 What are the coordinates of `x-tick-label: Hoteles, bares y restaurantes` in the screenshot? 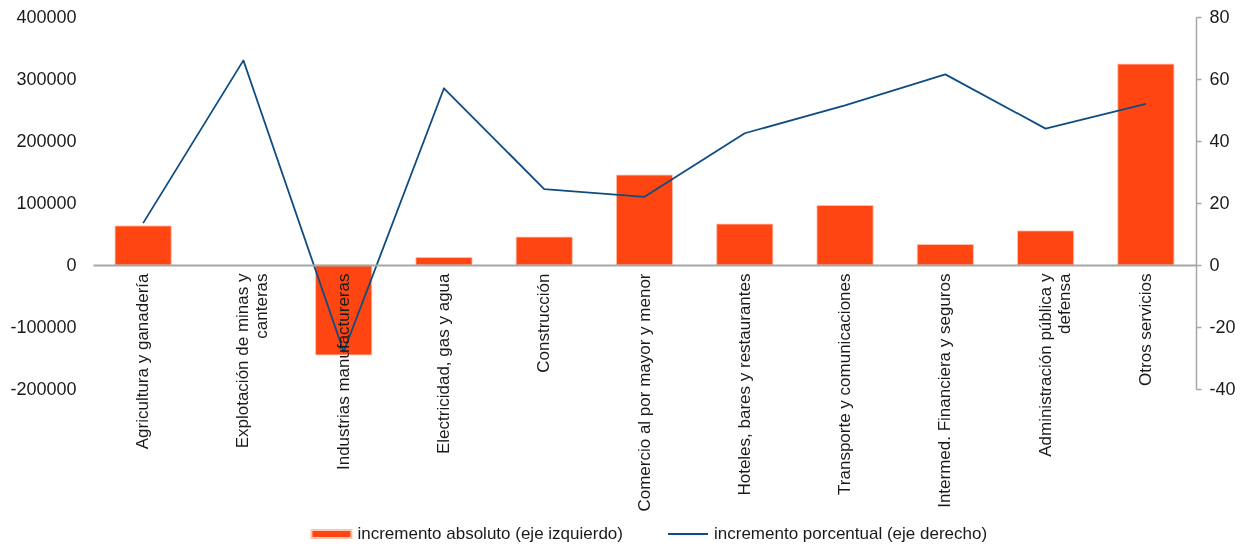 It's located at (744, 384).